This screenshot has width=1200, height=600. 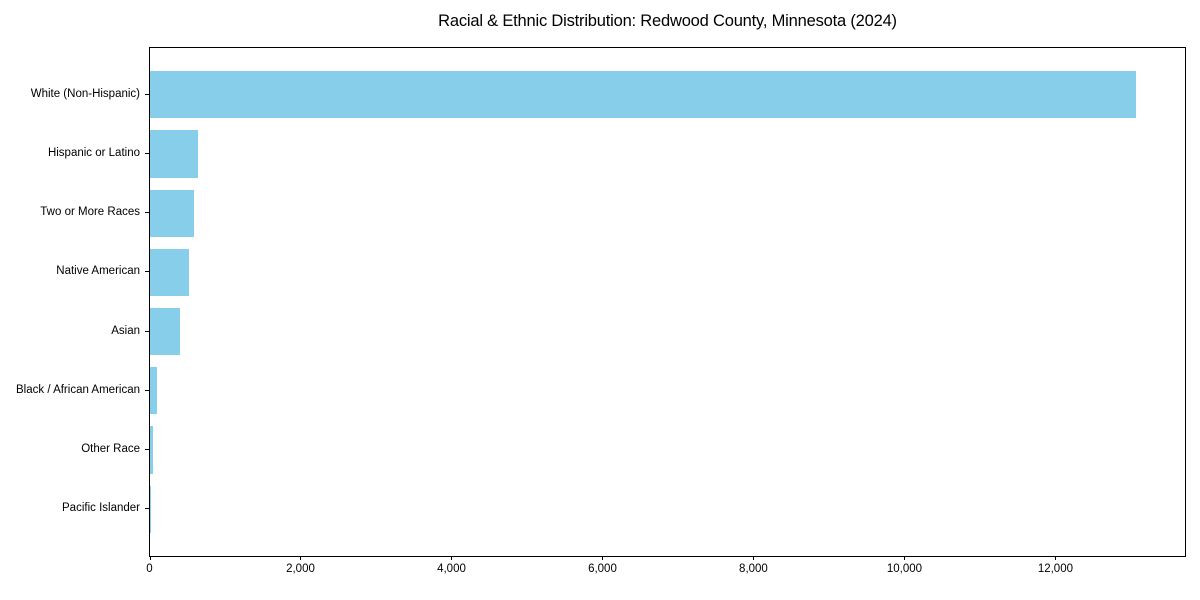 I want to click on y-tick-label: White (Non-Hispanic), so click(x=85, y=93).